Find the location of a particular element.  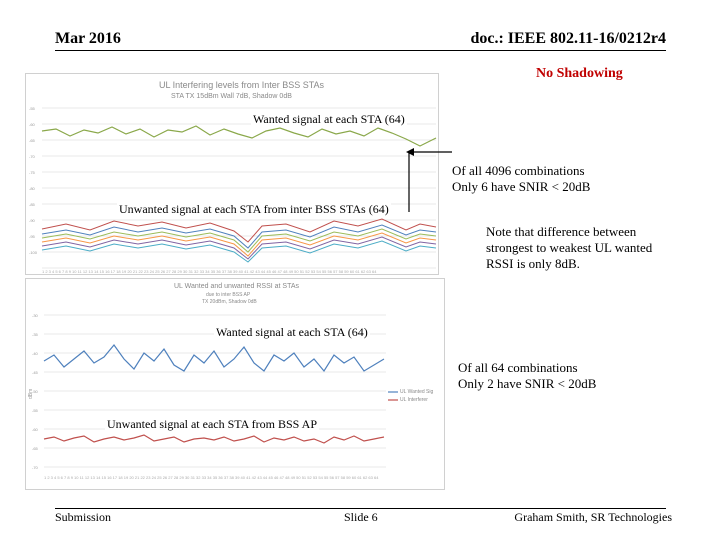

chart1-wanted-label: Wanted signal at each STA (64) is located at coordinates (329, 119).